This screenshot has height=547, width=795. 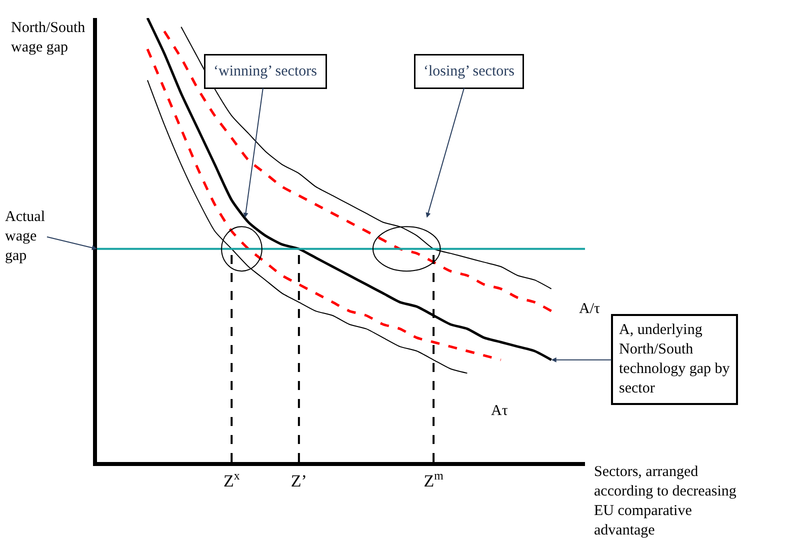 I want to click on x-tick-label: Z$^{m}$, so click(x=434, y=479).